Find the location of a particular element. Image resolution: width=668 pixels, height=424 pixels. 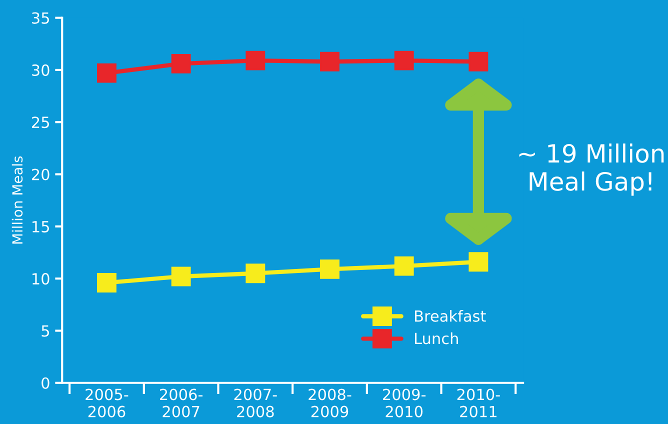

x-tick-label: 2010- 2011 is located at coordinates (478, 403).